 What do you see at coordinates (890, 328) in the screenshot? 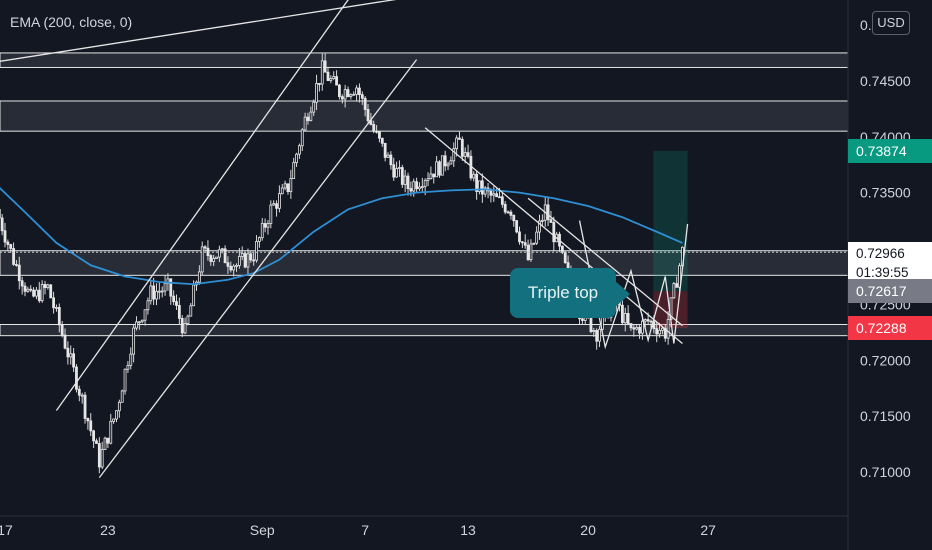
I see `stop-loss-price-tag: 0.72288` at bounding box center [890, 328].